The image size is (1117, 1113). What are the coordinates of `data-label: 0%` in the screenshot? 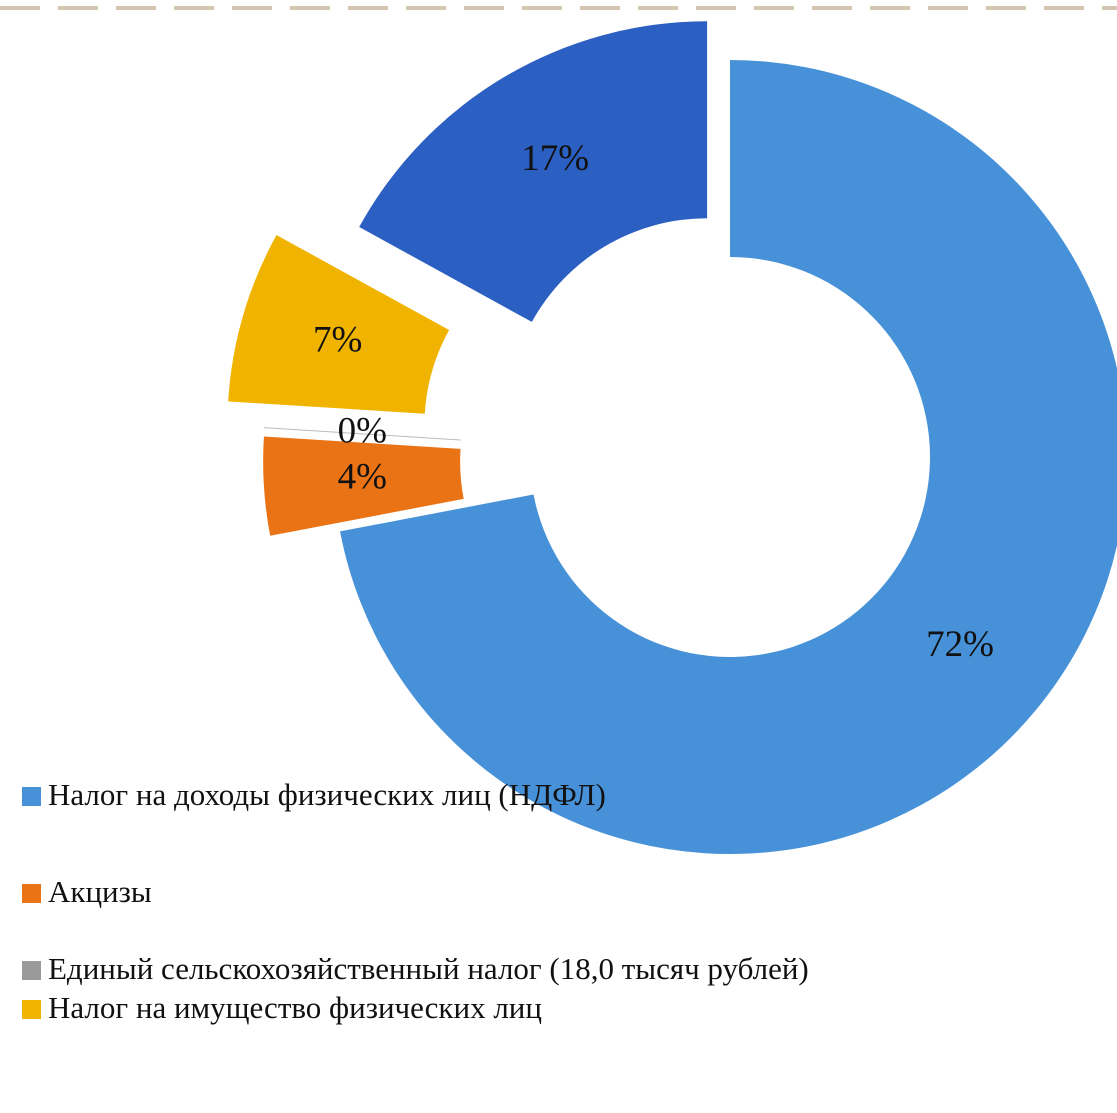 It's located at (362, 430).